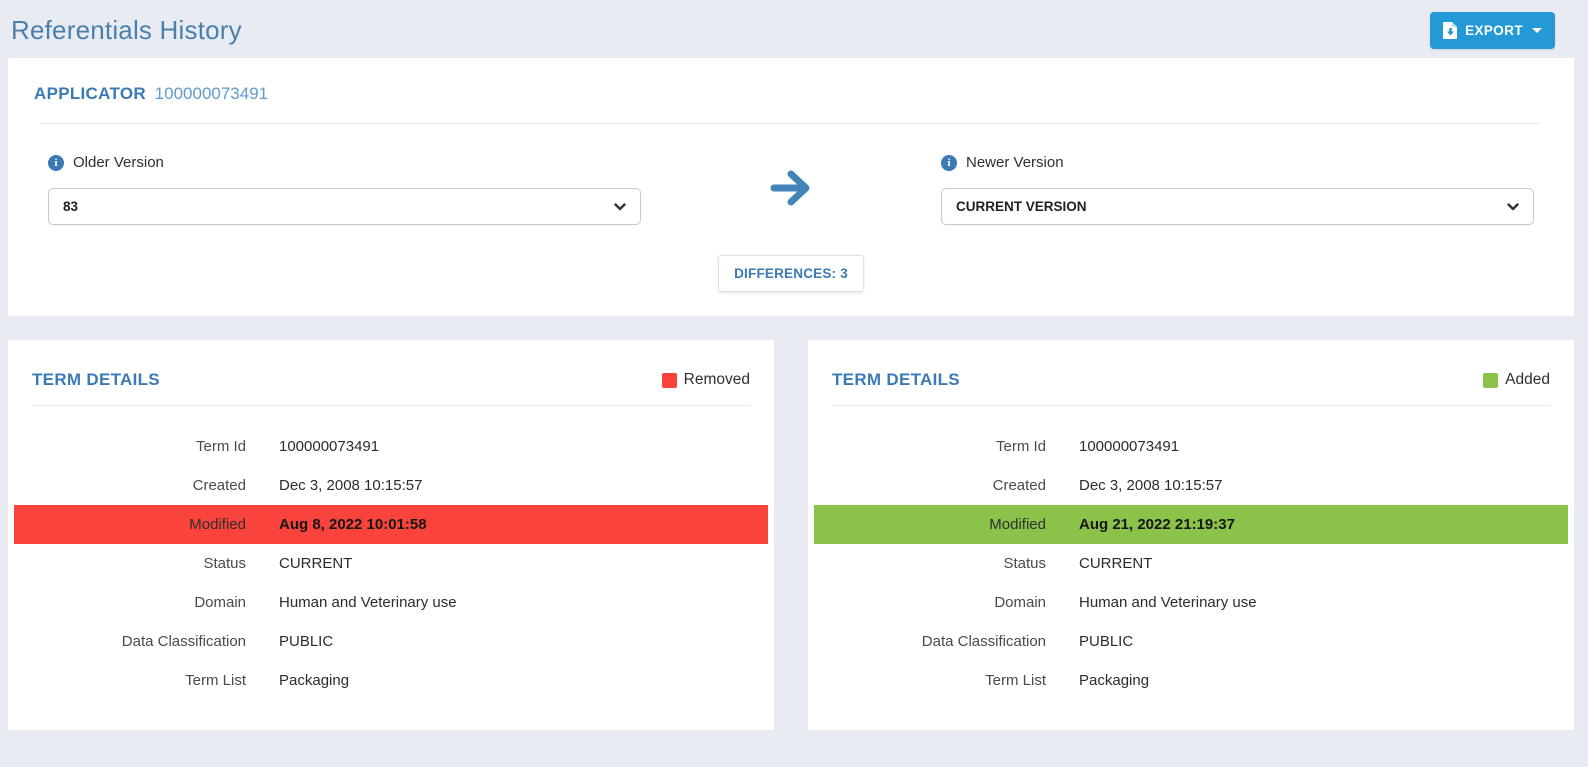 The height and width of the screenshot is (767, 1588). I want to click on newer-version-selected-value: CURRENT VERSION, so click(1021, 206).